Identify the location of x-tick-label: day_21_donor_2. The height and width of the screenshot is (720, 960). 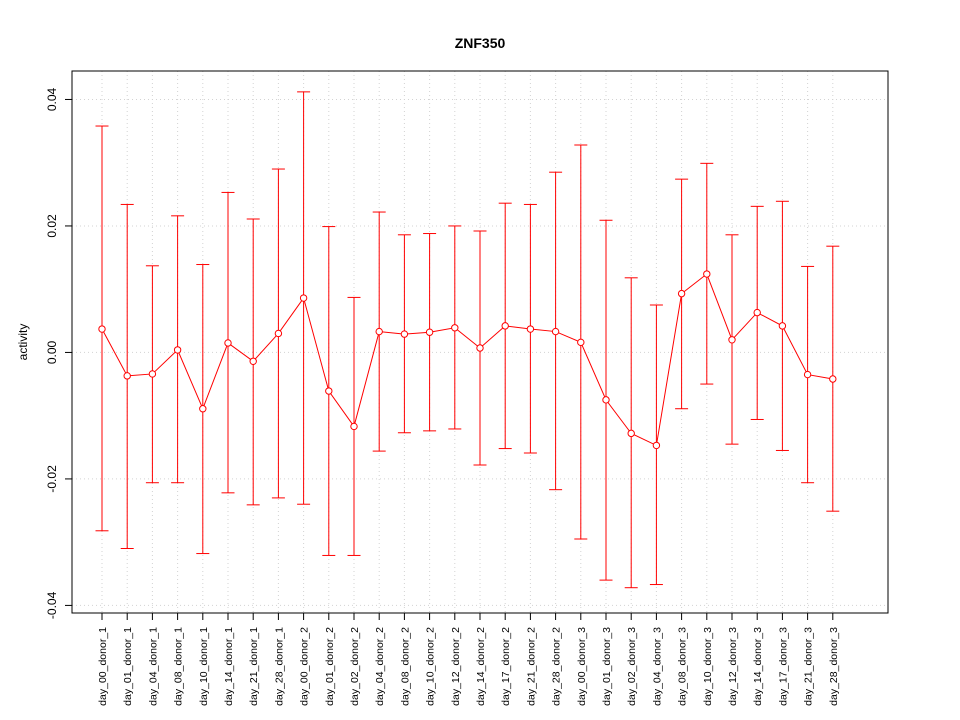
(531, 666).